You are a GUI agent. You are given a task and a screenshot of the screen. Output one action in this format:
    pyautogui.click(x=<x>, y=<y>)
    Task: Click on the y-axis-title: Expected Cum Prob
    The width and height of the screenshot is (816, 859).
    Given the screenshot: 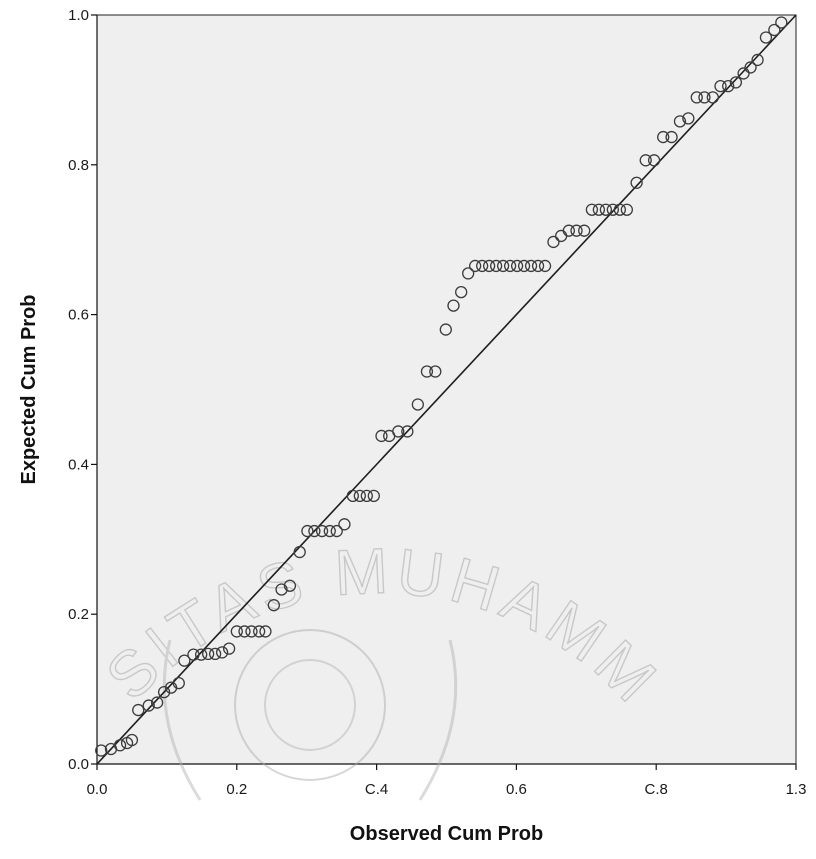 What is the action you would take?
    pyautogui.click(x=29, y=389)
    